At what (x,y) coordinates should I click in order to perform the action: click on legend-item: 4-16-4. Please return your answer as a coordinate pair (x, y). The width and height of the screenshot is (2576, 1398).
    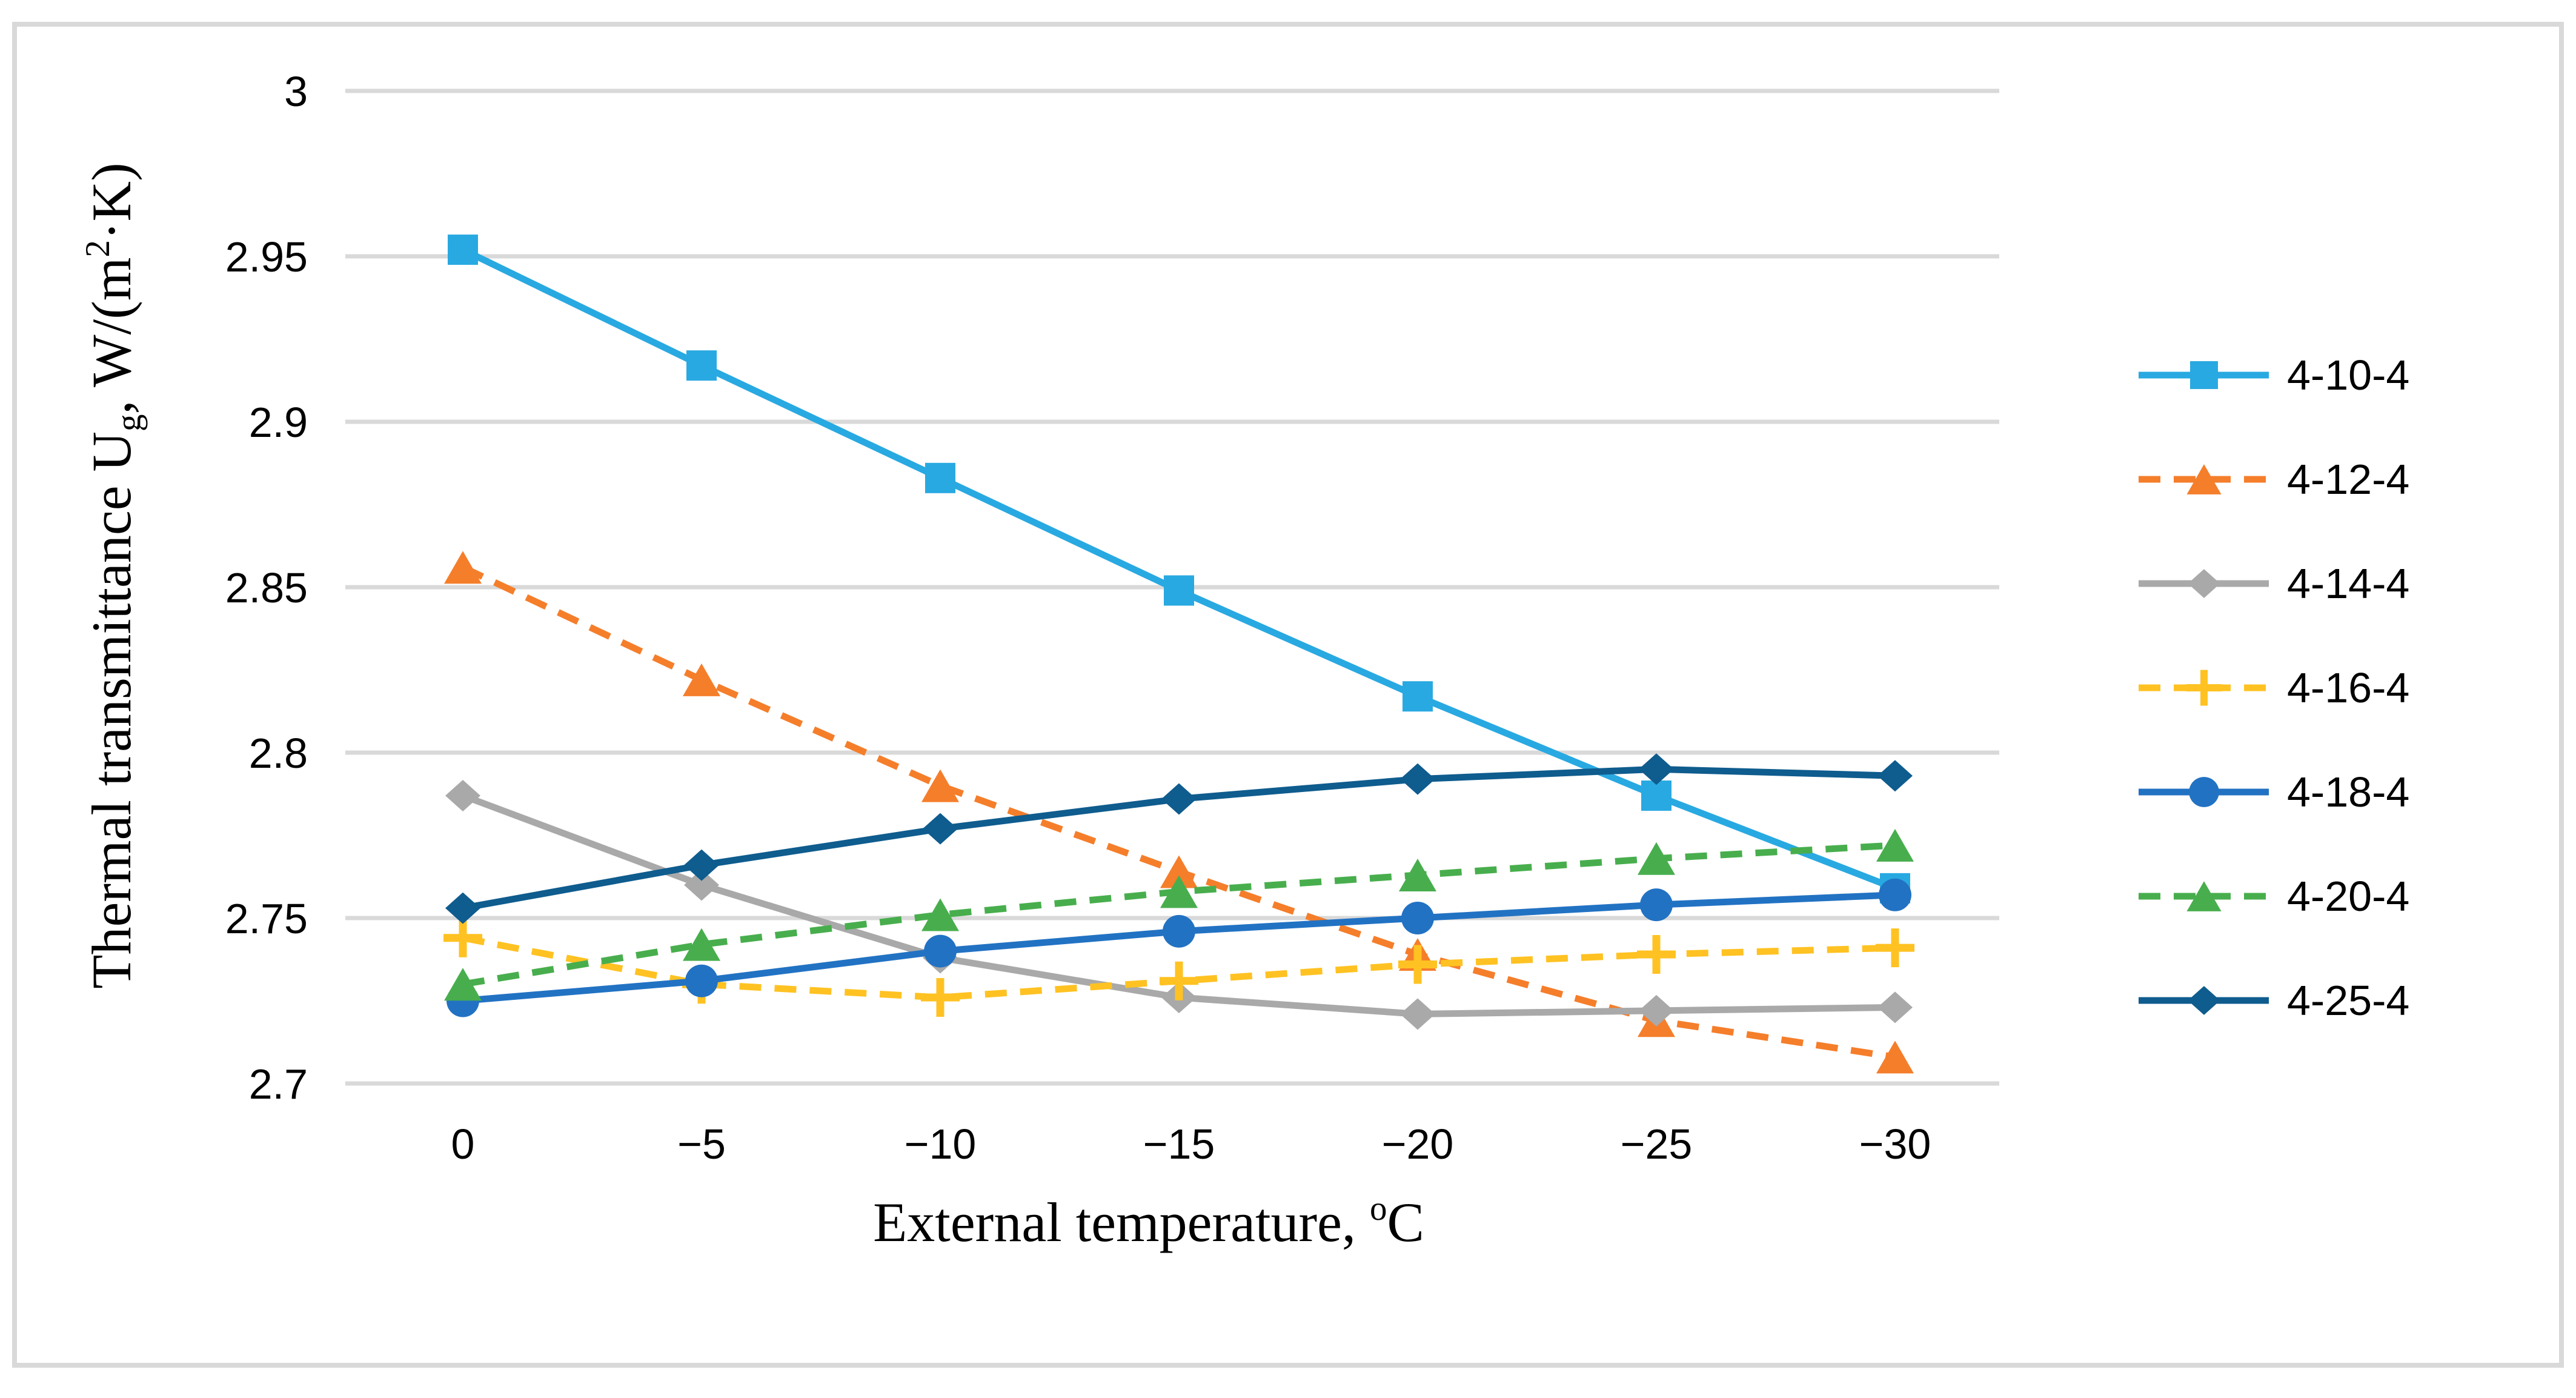
    Looking at the image, I should click on (2274, 687).